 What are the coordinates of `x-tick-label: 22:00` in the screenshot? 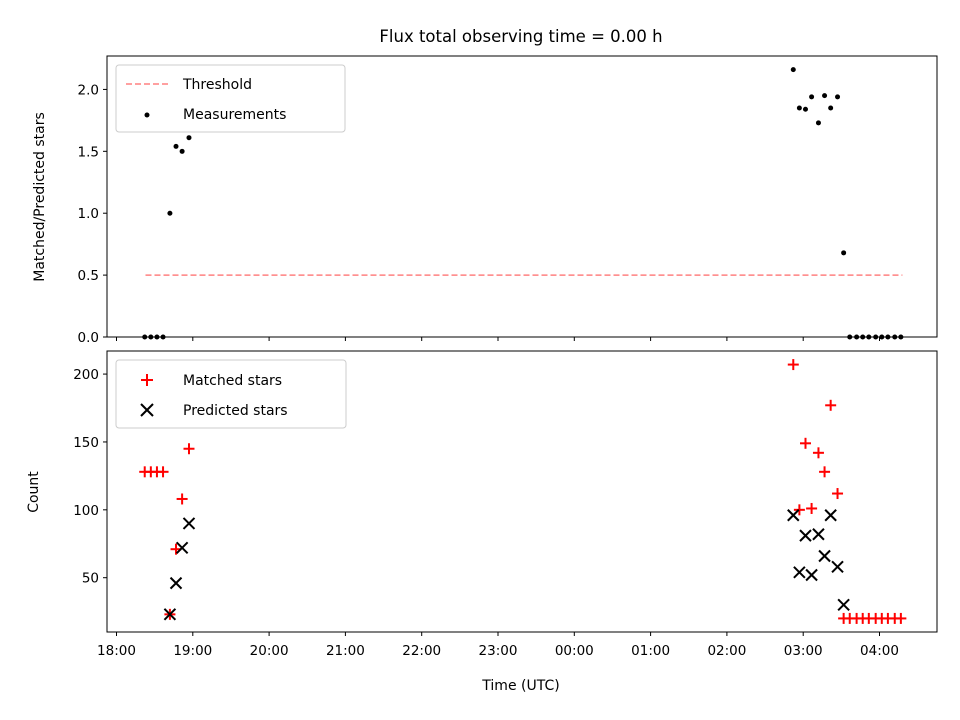 It's located at (421, 651).